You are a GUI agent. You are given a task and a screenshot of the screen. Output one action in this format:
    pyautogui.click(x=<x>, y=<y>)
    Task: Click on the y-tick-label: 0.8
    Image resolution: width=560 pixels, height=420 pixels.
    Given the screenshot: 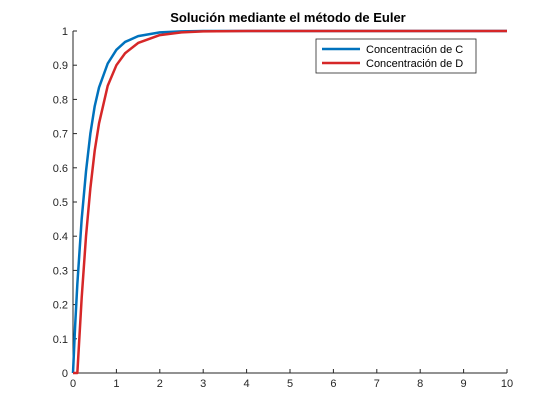 What is the action you would take?
    pyautogui.click(x=60, y=100)
    